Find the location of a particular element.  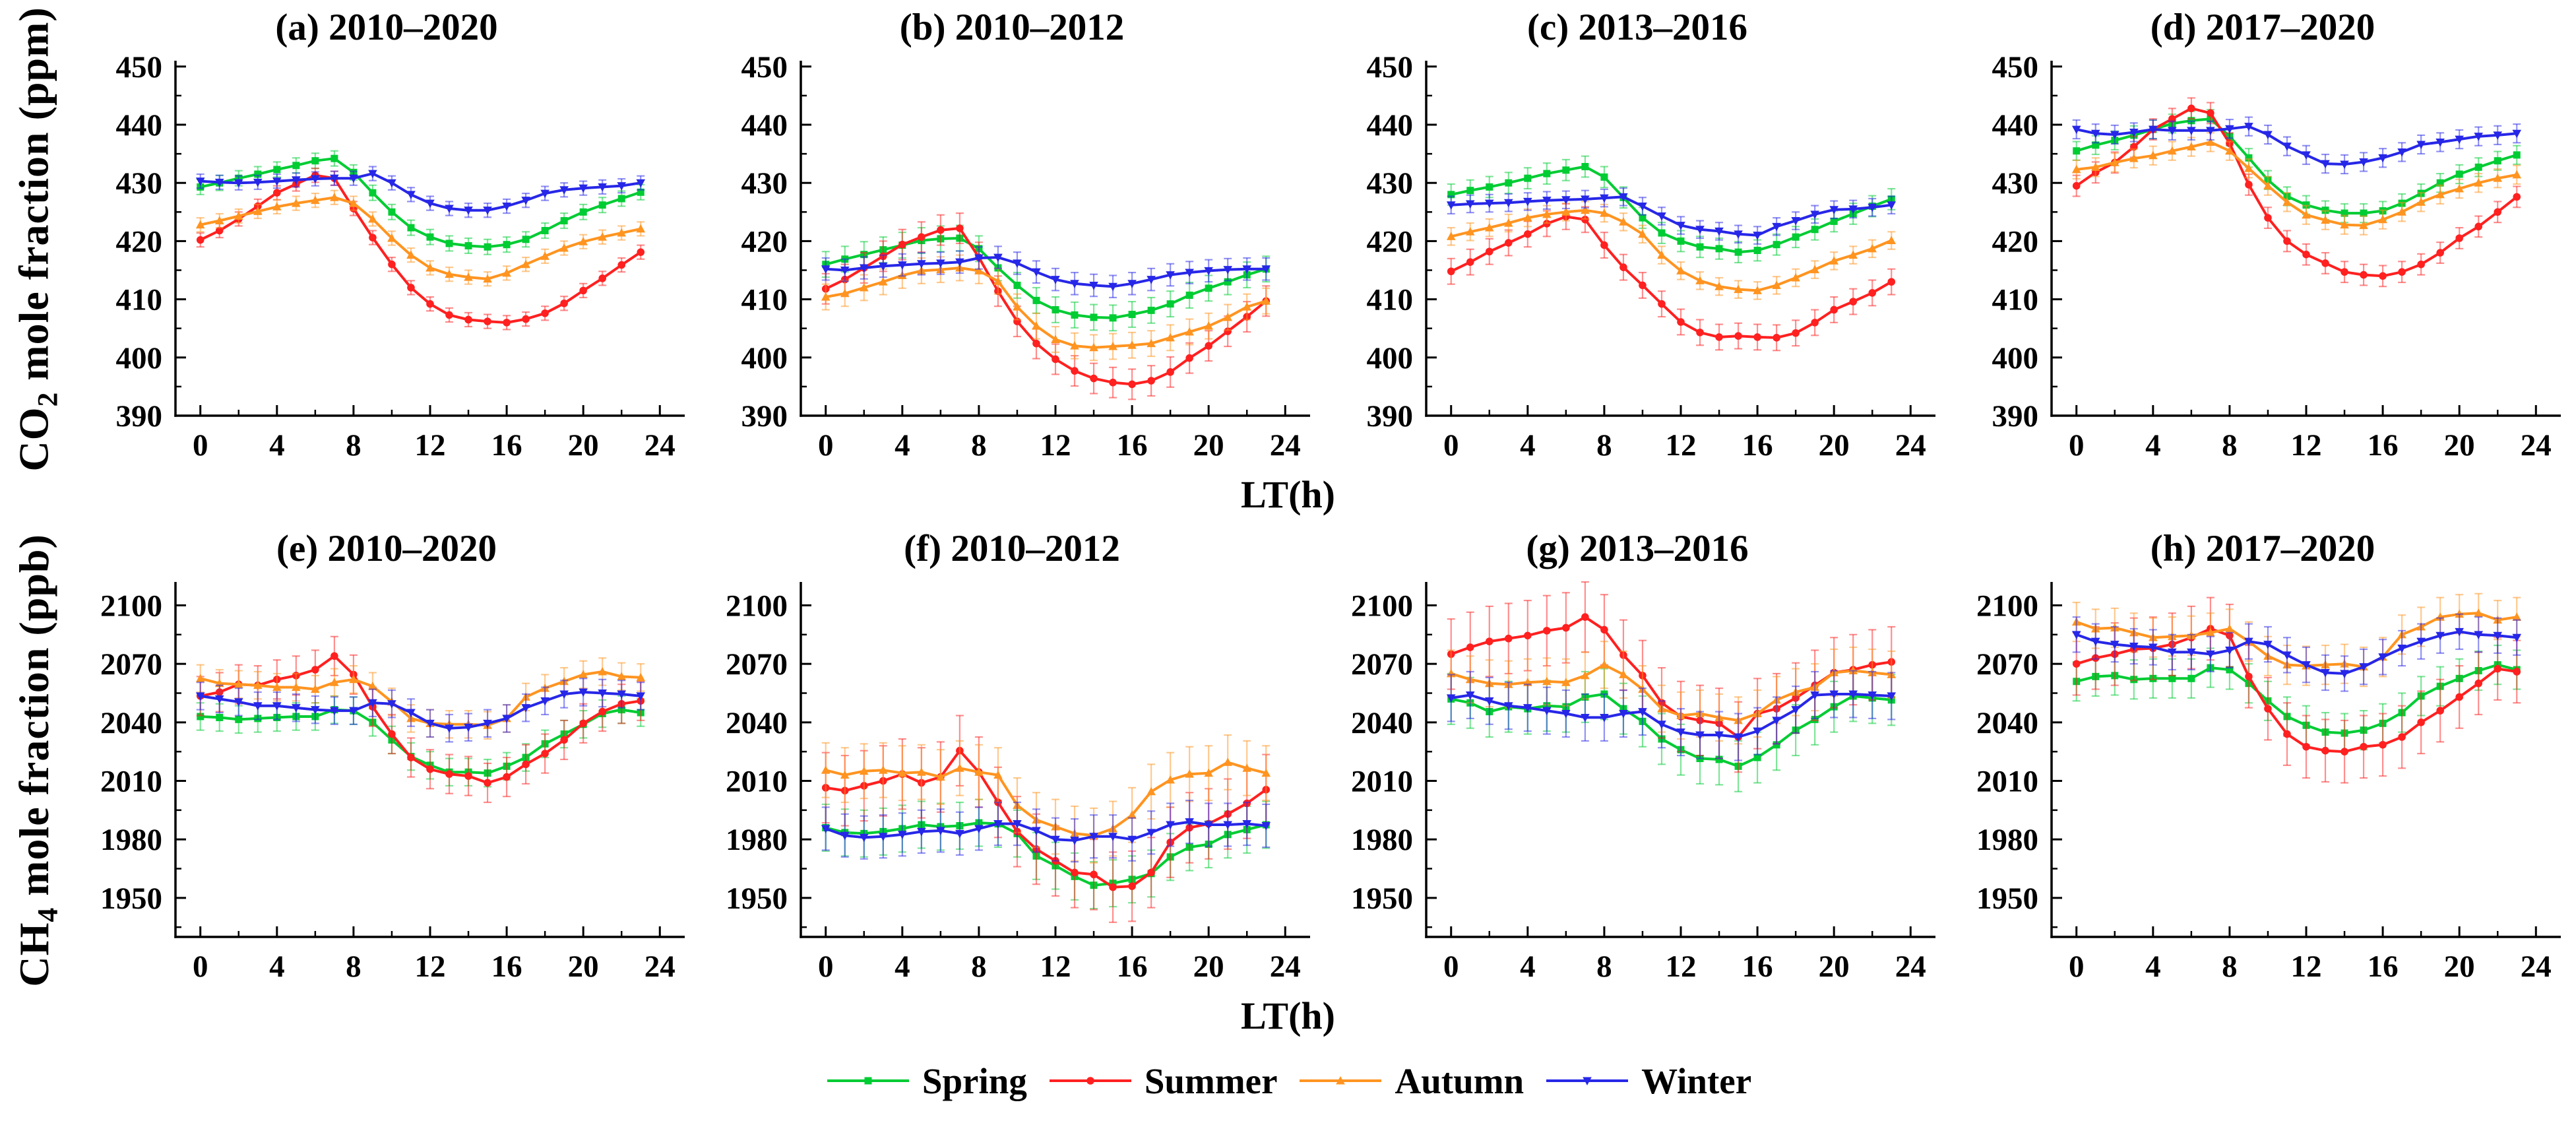

legend-label-winter: Winter is located at coordinates (1697, 1080).